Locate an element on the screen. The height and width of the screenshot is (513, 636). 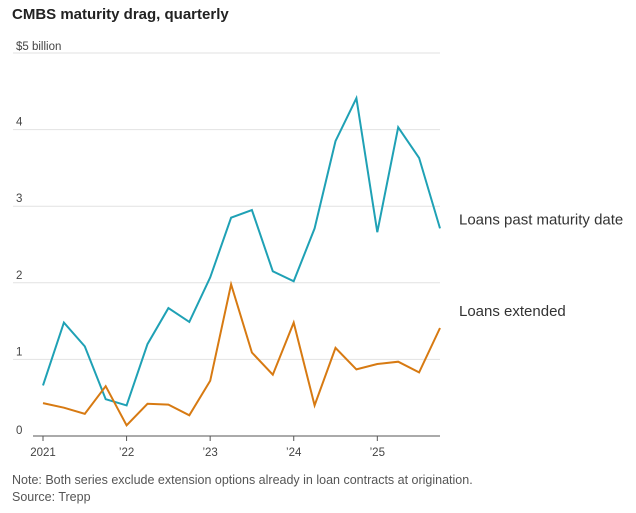
y-tick-label: 1 is located at coordinates (19, 352).